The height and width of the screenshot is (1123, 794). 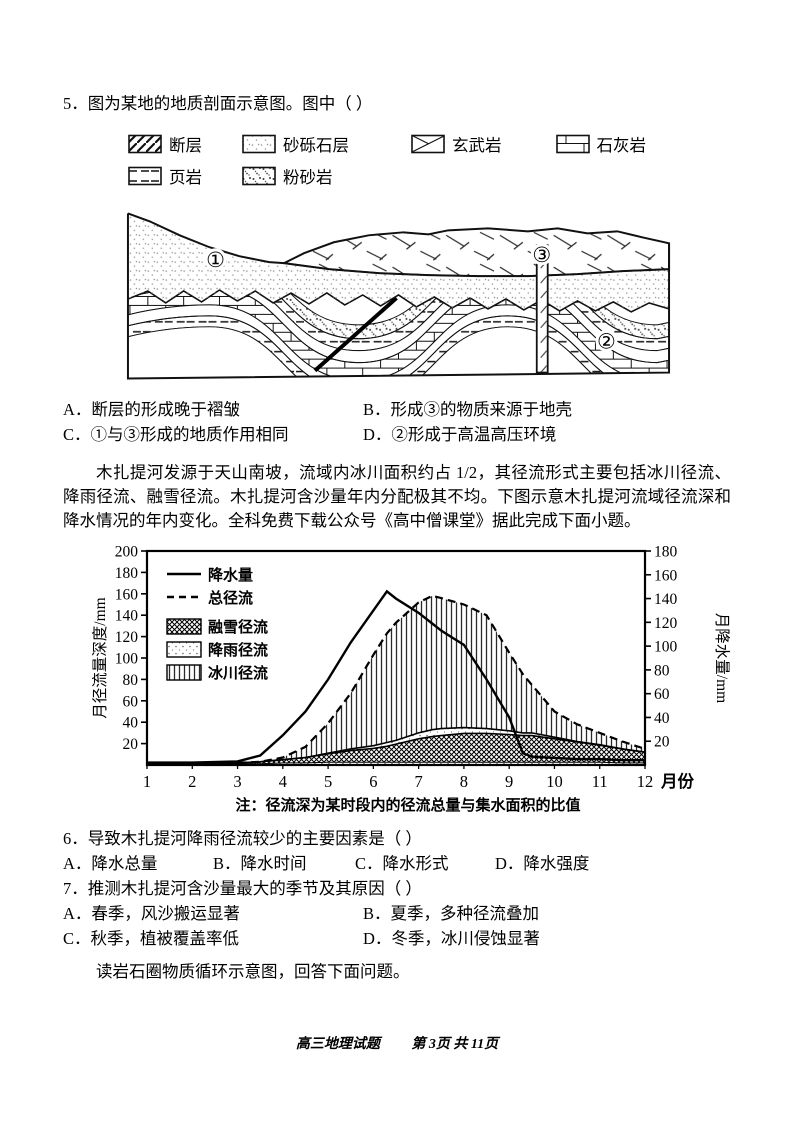 What do you see at coordinates (451, 913) in the screenshot?
I see `option-b: B．夏季，多种径流叠加` at bounding box center [451, 913].